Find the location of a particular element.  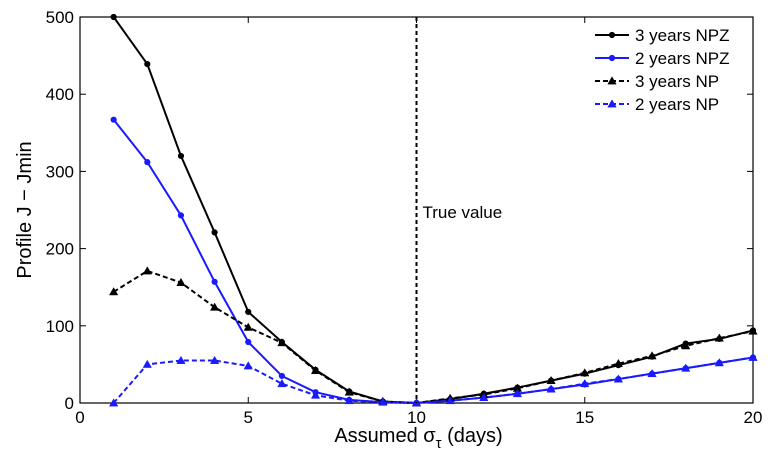

x-tick-label: 20 is located at coordinates (753, 417).